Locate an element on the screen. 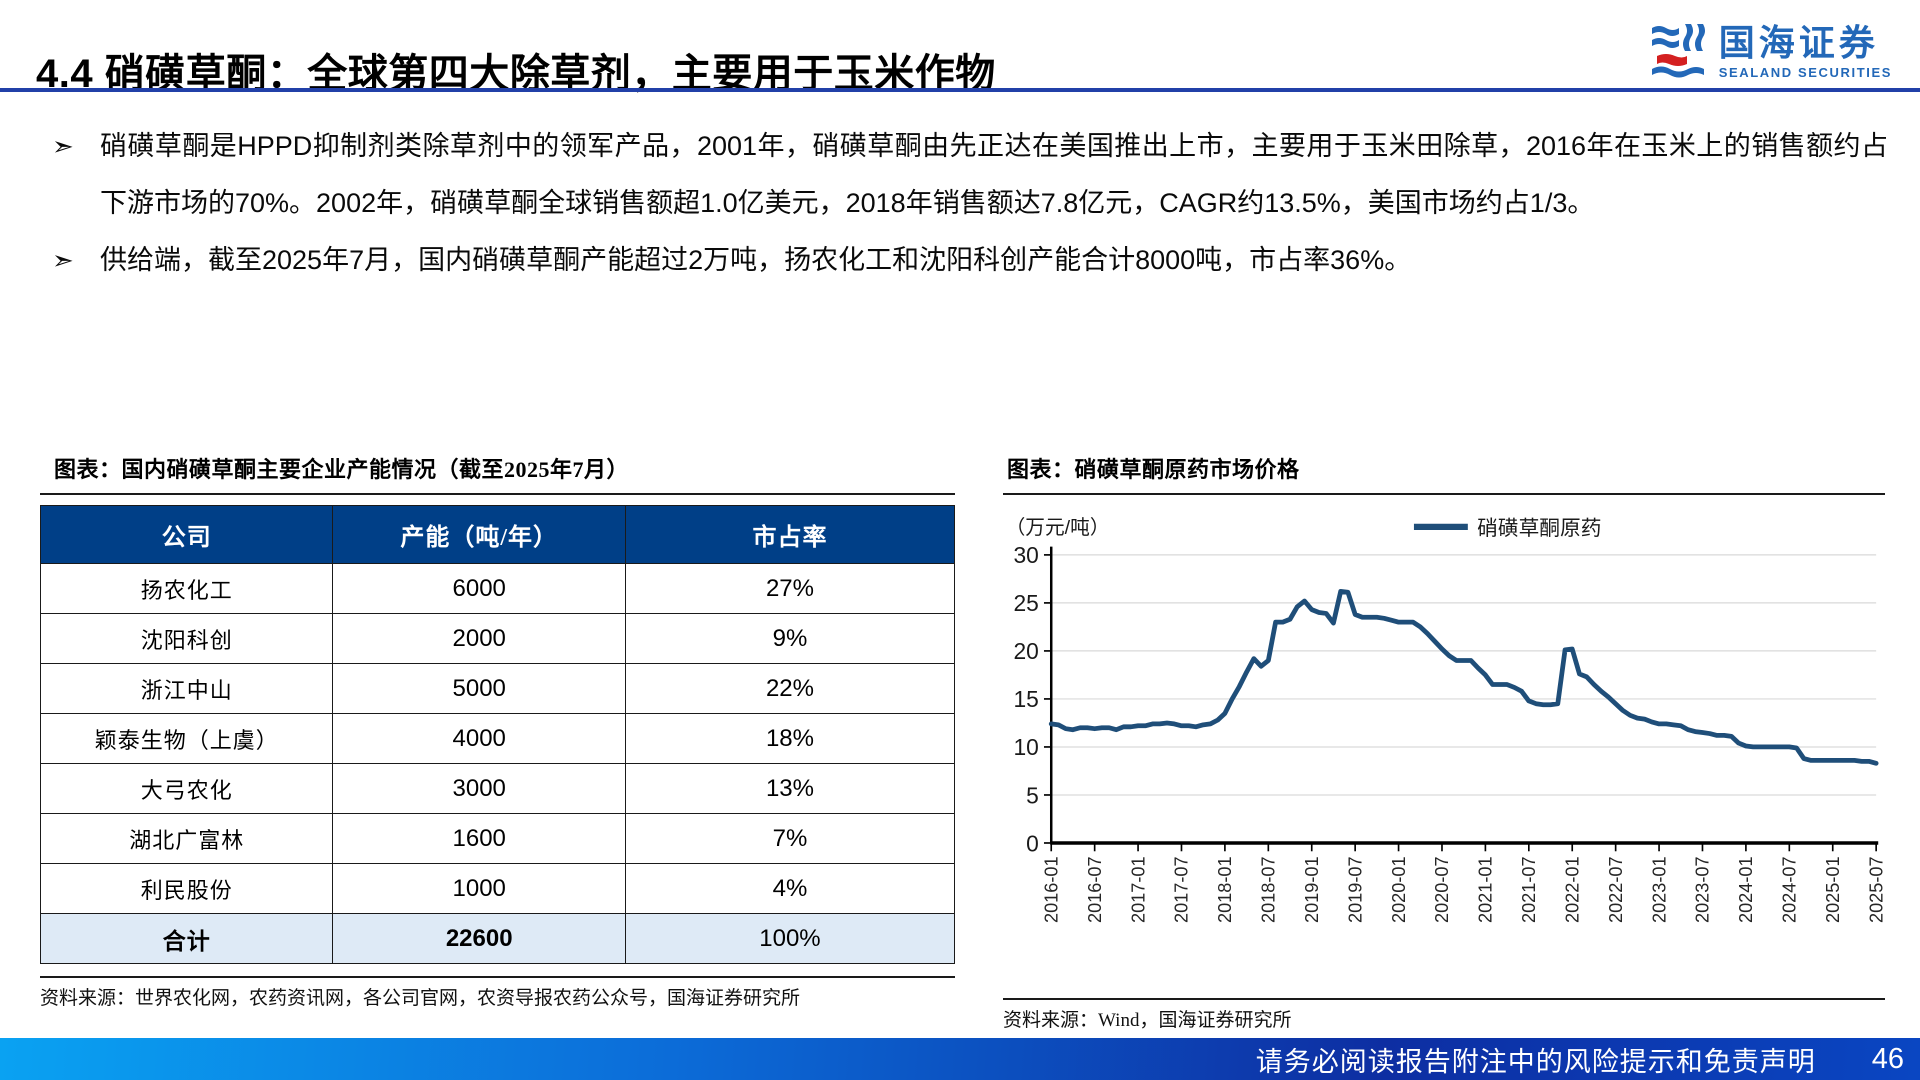  table-header-row: 公司 产能（吨/年） 市占率 is located at coordinates (497, 534).